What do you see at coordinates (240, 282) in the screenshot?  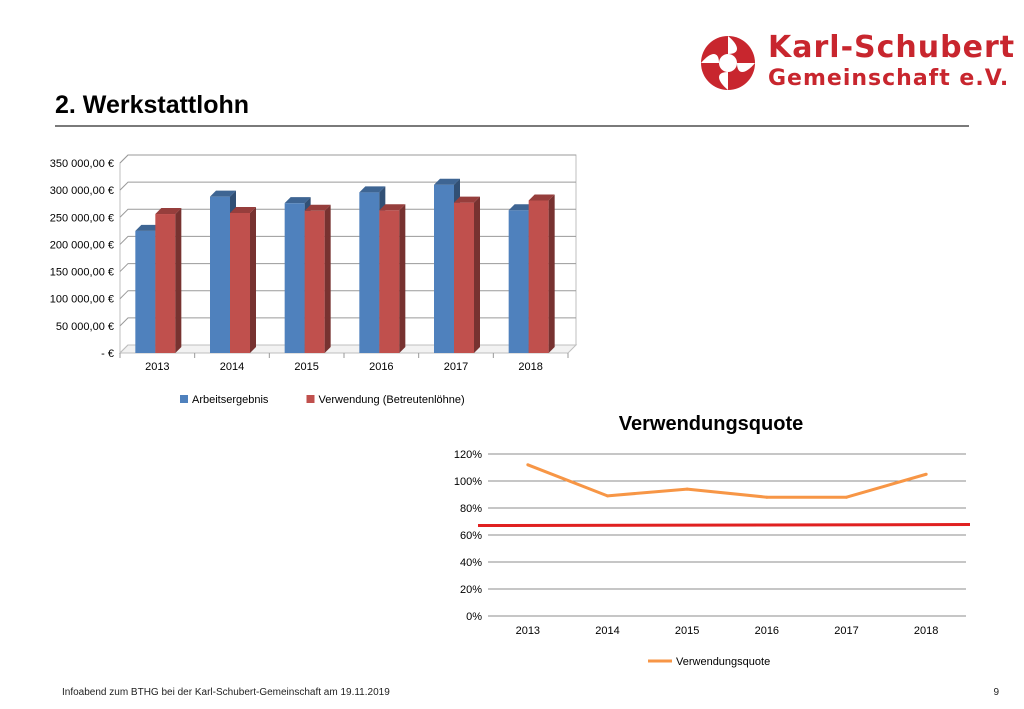 I see `bar-verwendung-2014` at bounding box center [240, 282].